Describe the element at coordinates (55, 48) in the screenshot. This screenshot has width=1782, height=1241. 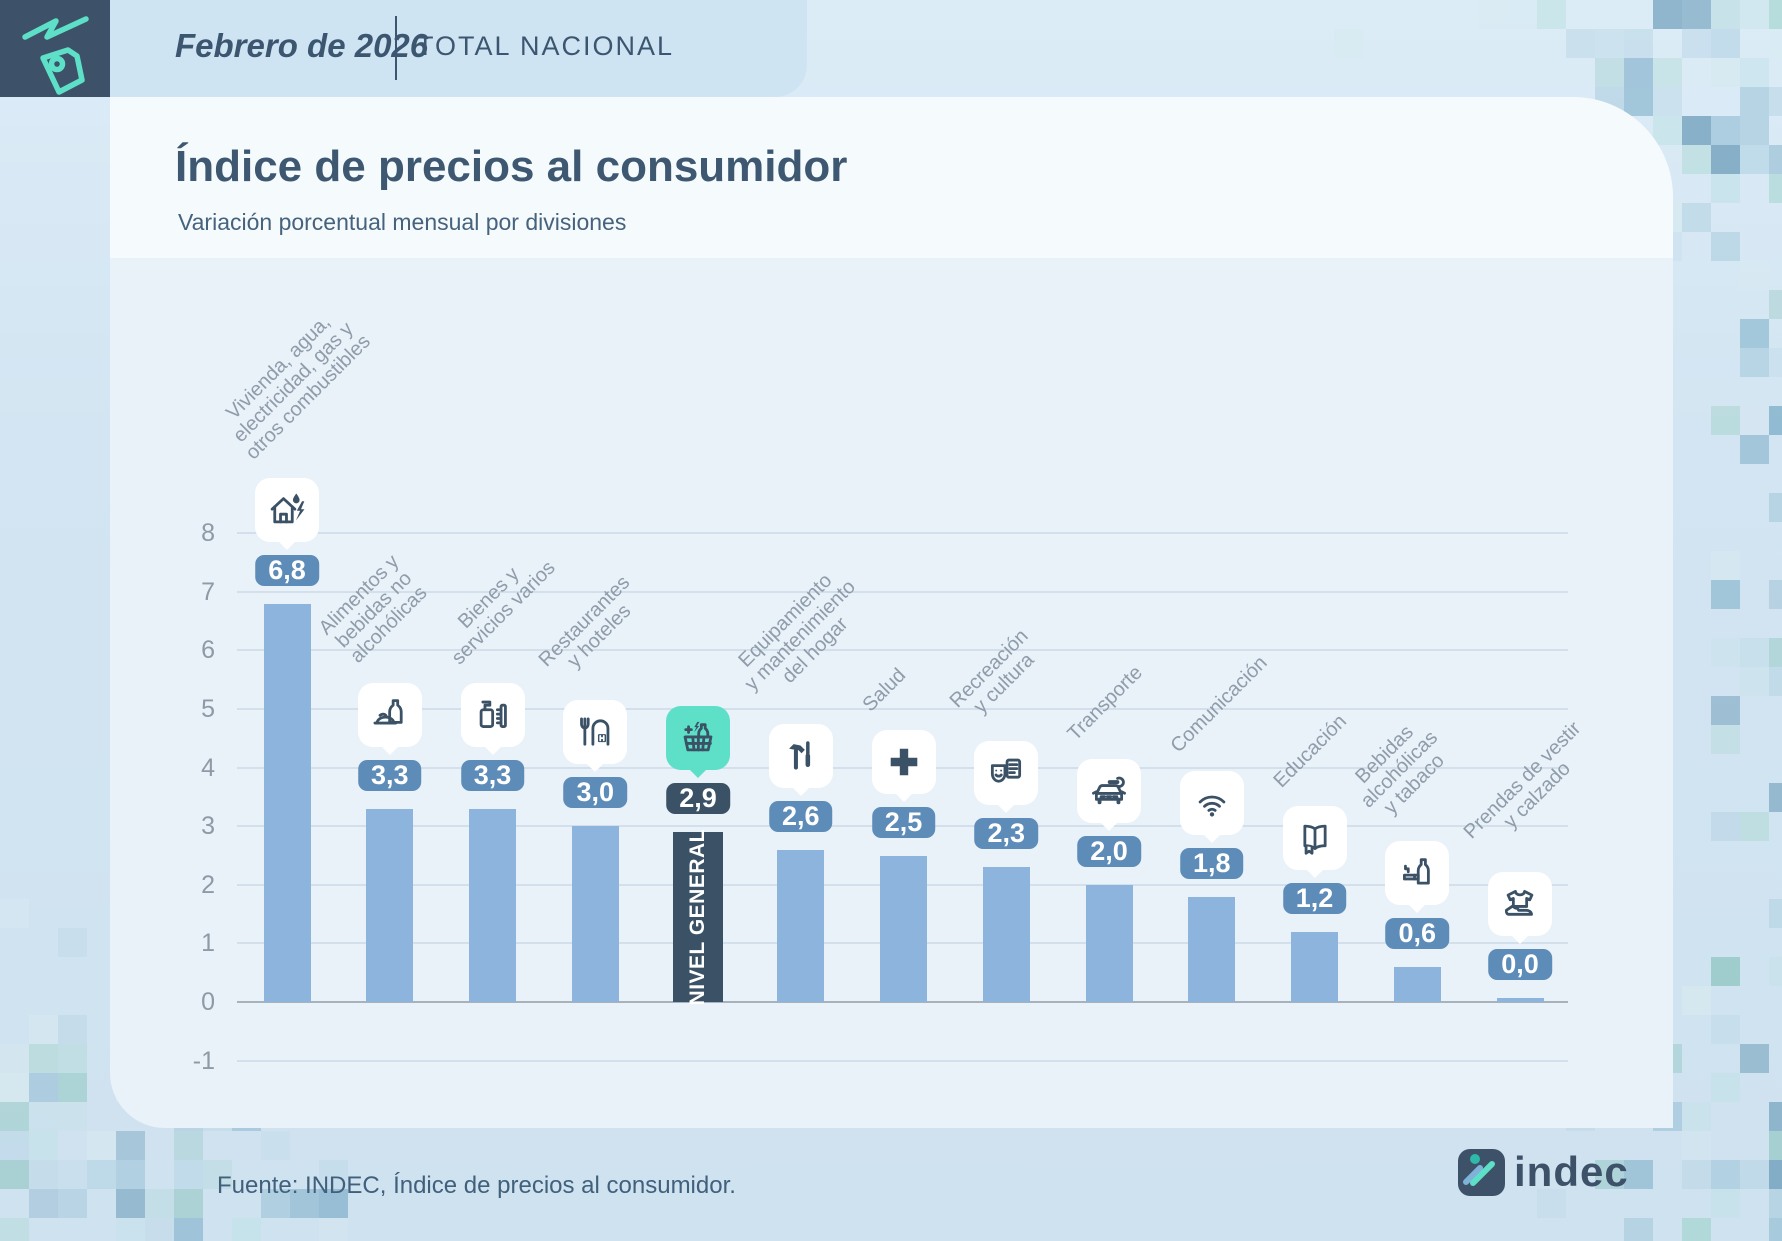
I see `ipc-price-tag-logo` at that location.